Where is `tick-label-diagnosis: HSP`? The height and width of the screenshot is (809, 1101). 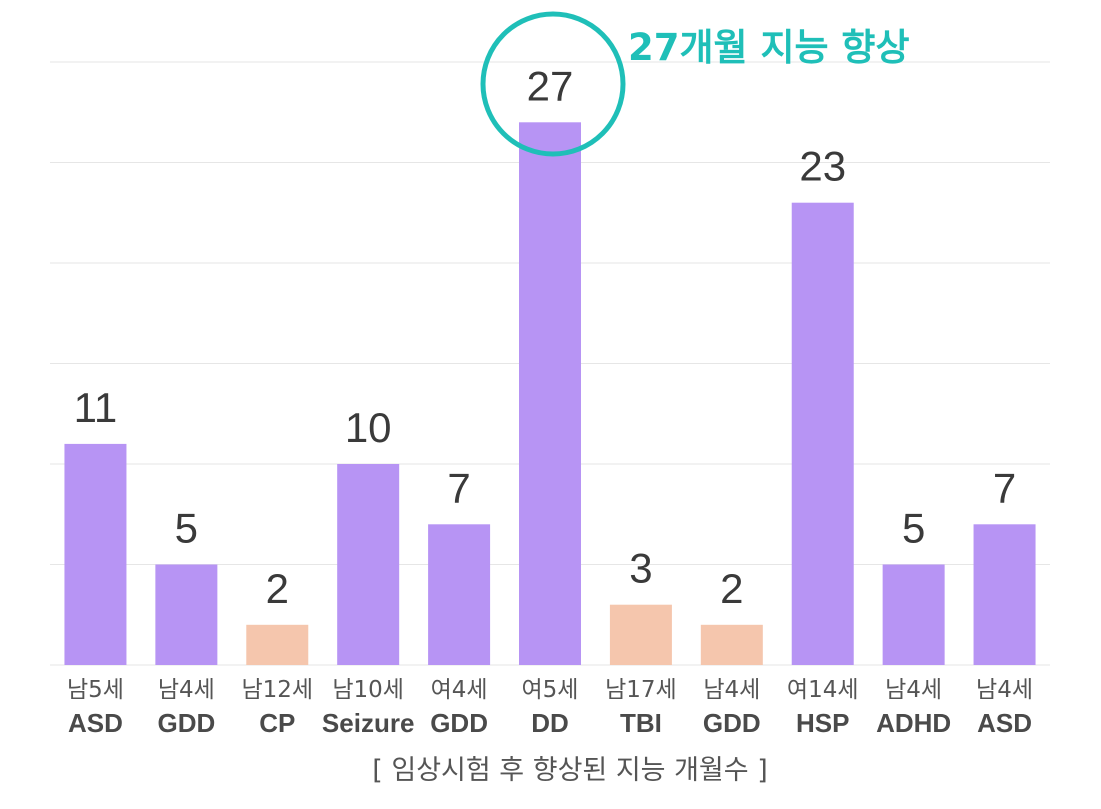 tick-label-diagnosis: HSP is located at coordinates (822, 723).